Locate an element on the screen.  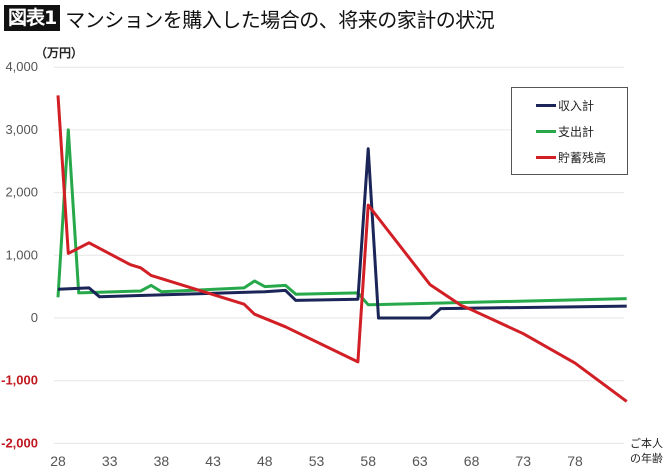
legend-item-income: 収入計 is located at coordinates (565, 105).